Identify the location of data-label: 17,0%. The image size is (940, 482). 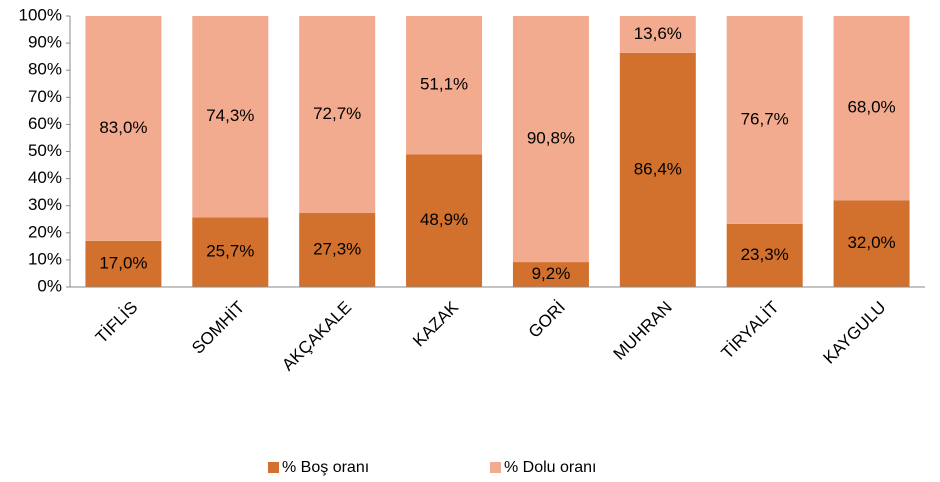
(123, 262).